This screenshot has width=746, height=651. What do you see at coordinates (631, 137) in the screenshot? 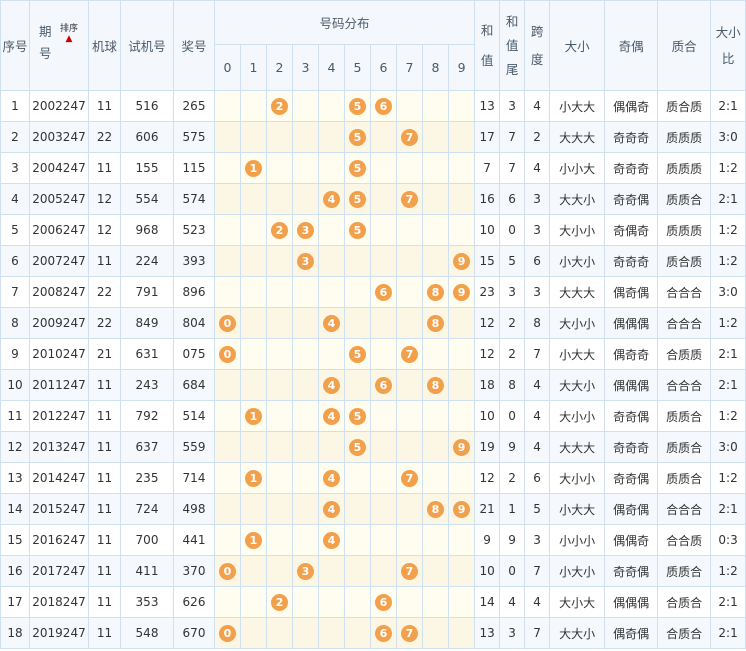
I see `cell-oddeven: 奇奇奇` at bounding box center [631, 137].